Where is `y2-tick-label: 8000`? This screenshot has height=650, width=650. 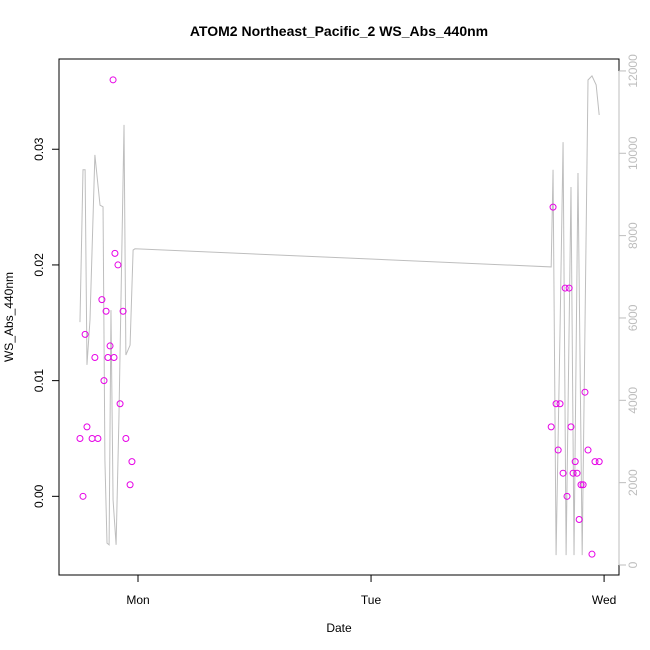
y2-tick-label: 8000 is located at coordinates (633, 235).